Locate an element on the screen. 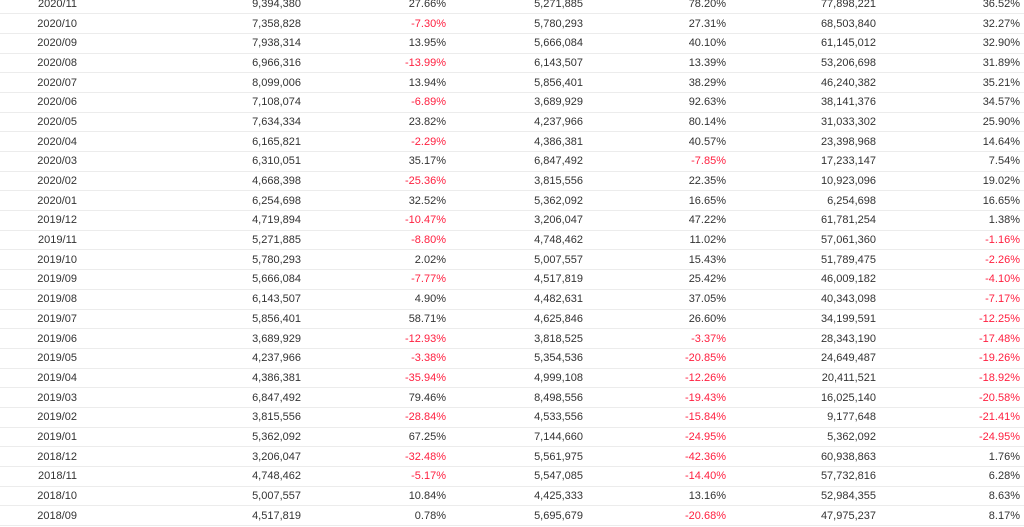 The height and width of the screenshot is (527, 1024). cumulative-change-cell: -21.41% is located at coordinates (952, 417).